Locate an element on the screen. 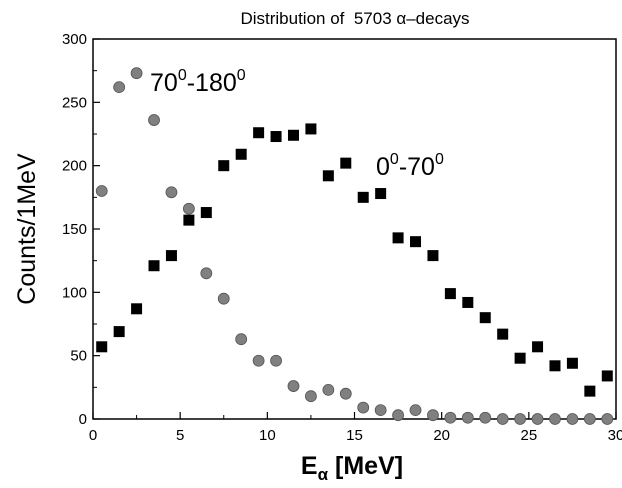 The width and height of the screenshot is (622, 488). x-tick-label: 20 is located at coordinates (441, 435).